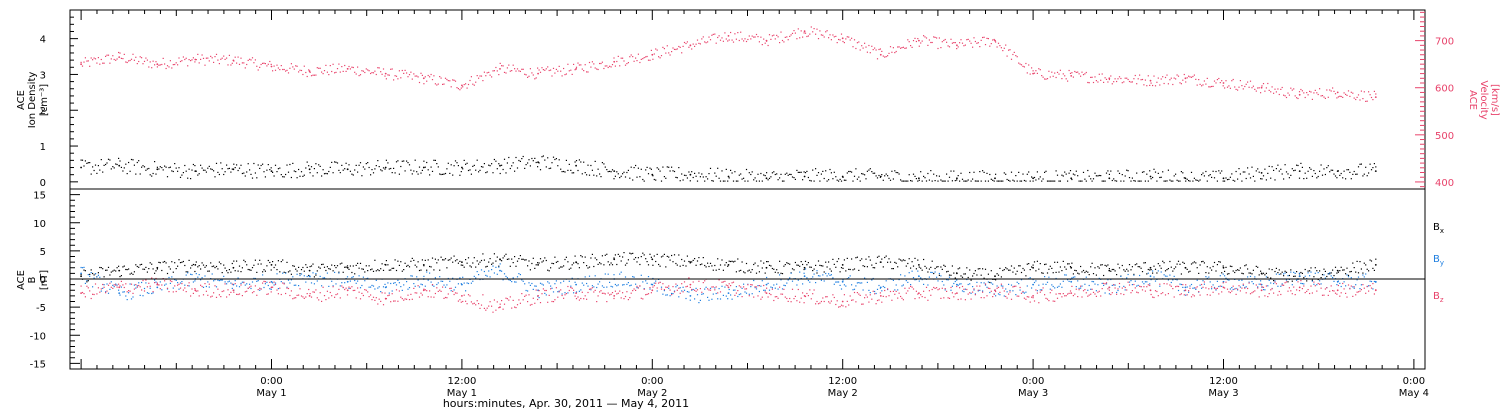 Image resolution: width=1500 pixels, height=410 pixels. I want to click on by-point, so click(233, 284).